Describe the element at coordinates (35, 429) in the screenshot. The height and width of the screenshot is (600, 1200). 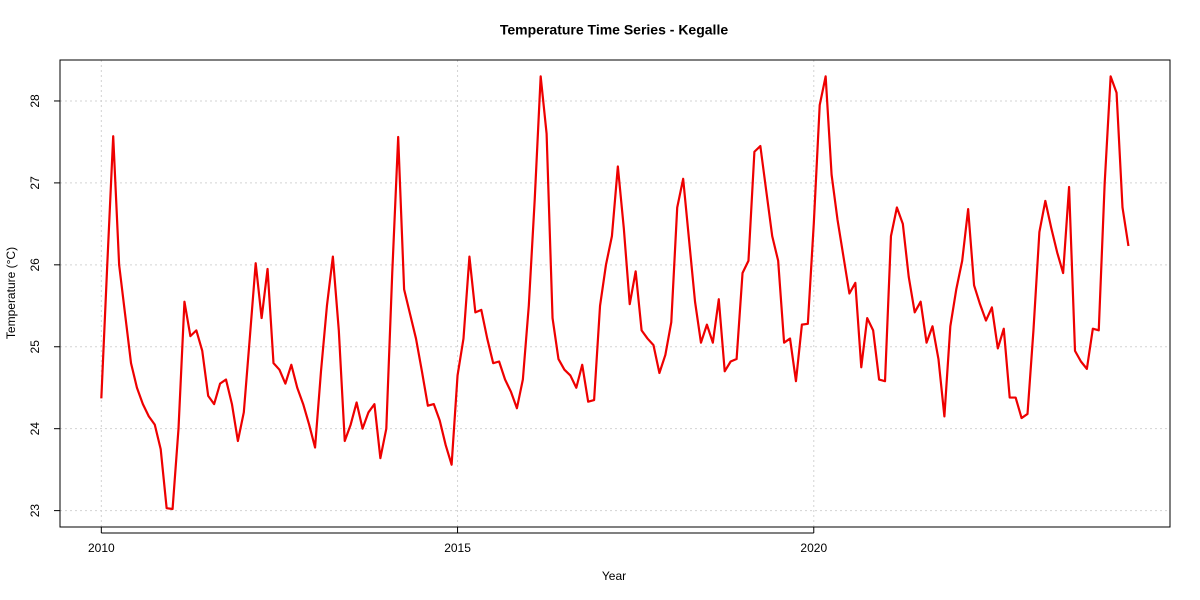
I see `y-tick-label: 24` at that location.